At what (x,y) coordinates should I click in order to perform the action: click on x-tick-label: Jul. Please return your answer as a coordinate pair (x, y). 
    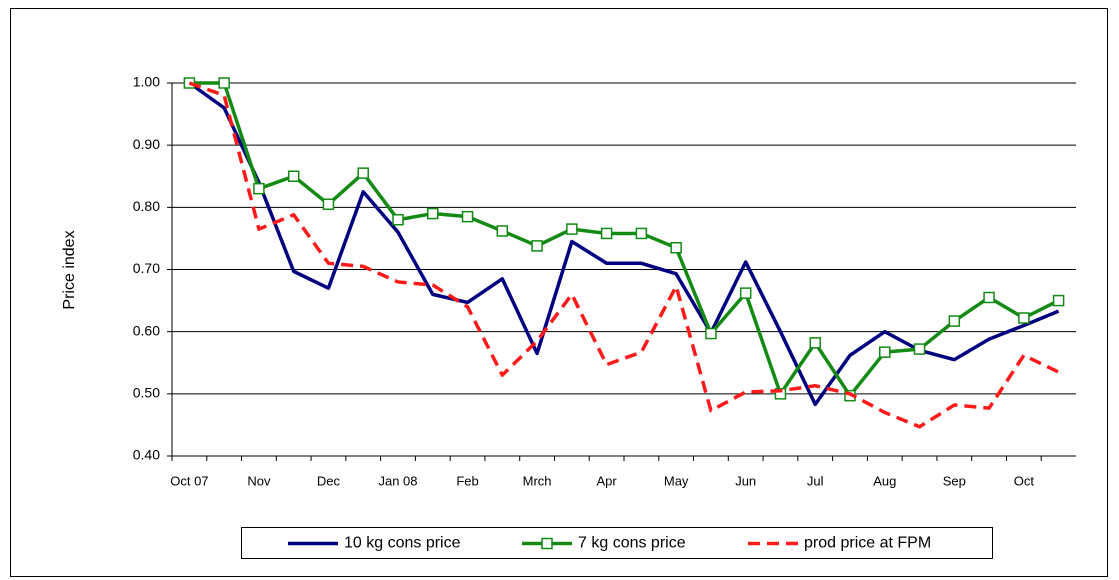
    Looking at the image, I should click on (815, 480).